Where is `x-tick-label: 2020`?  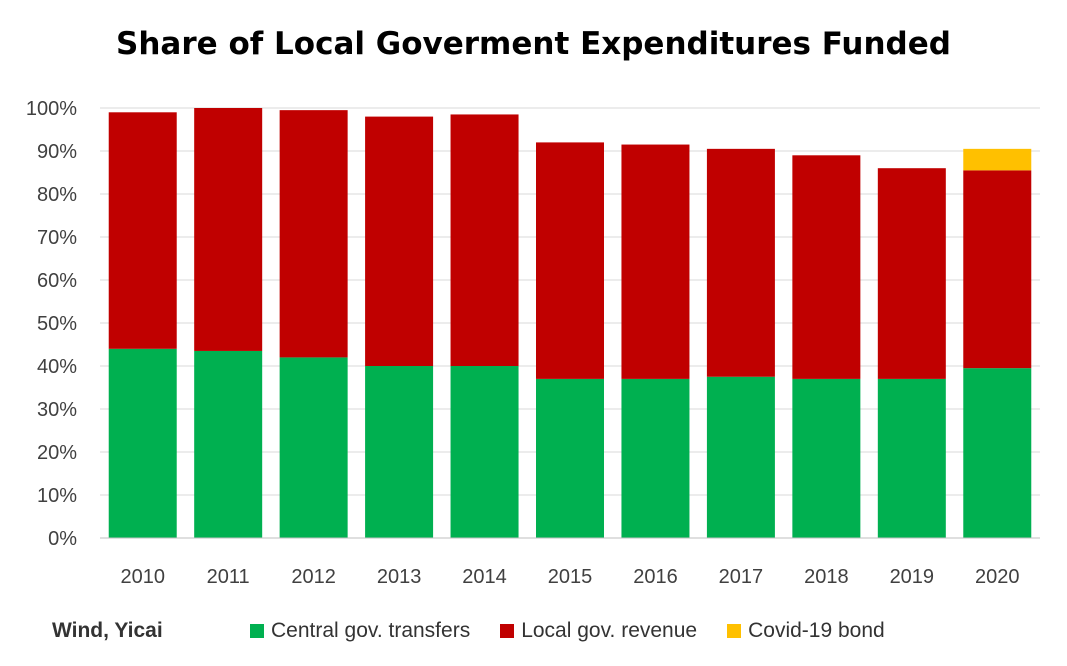 x-tick-label: 2020 is located at coordinates (997, 577).